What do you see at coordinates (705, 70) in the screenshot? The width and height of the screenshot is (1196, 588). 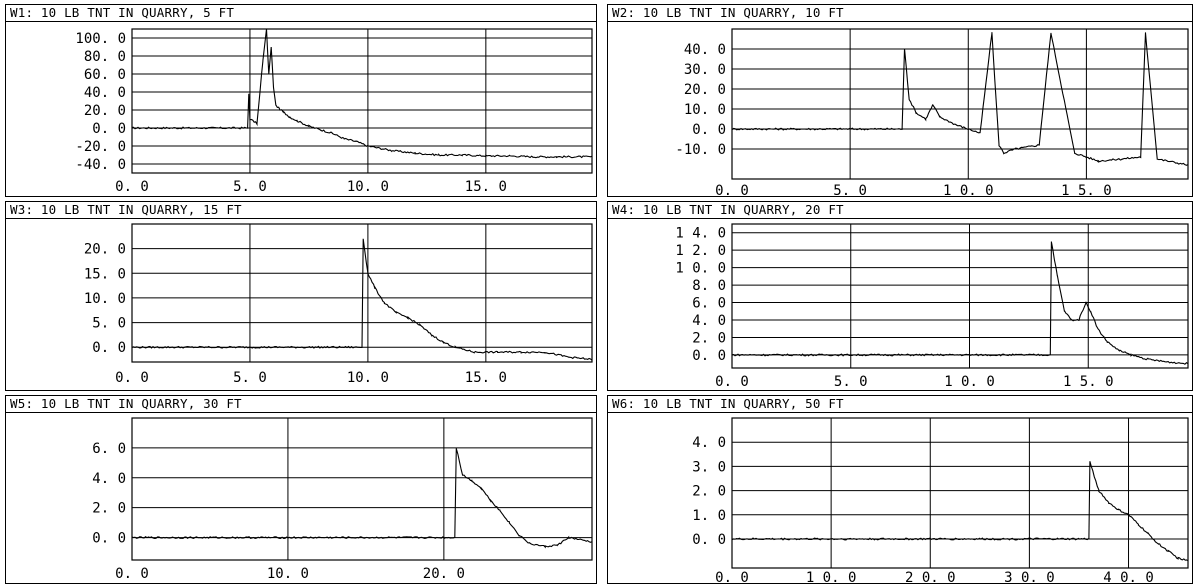 I see `y-tick-label: 30. 0` at bounding box center [705, 70].